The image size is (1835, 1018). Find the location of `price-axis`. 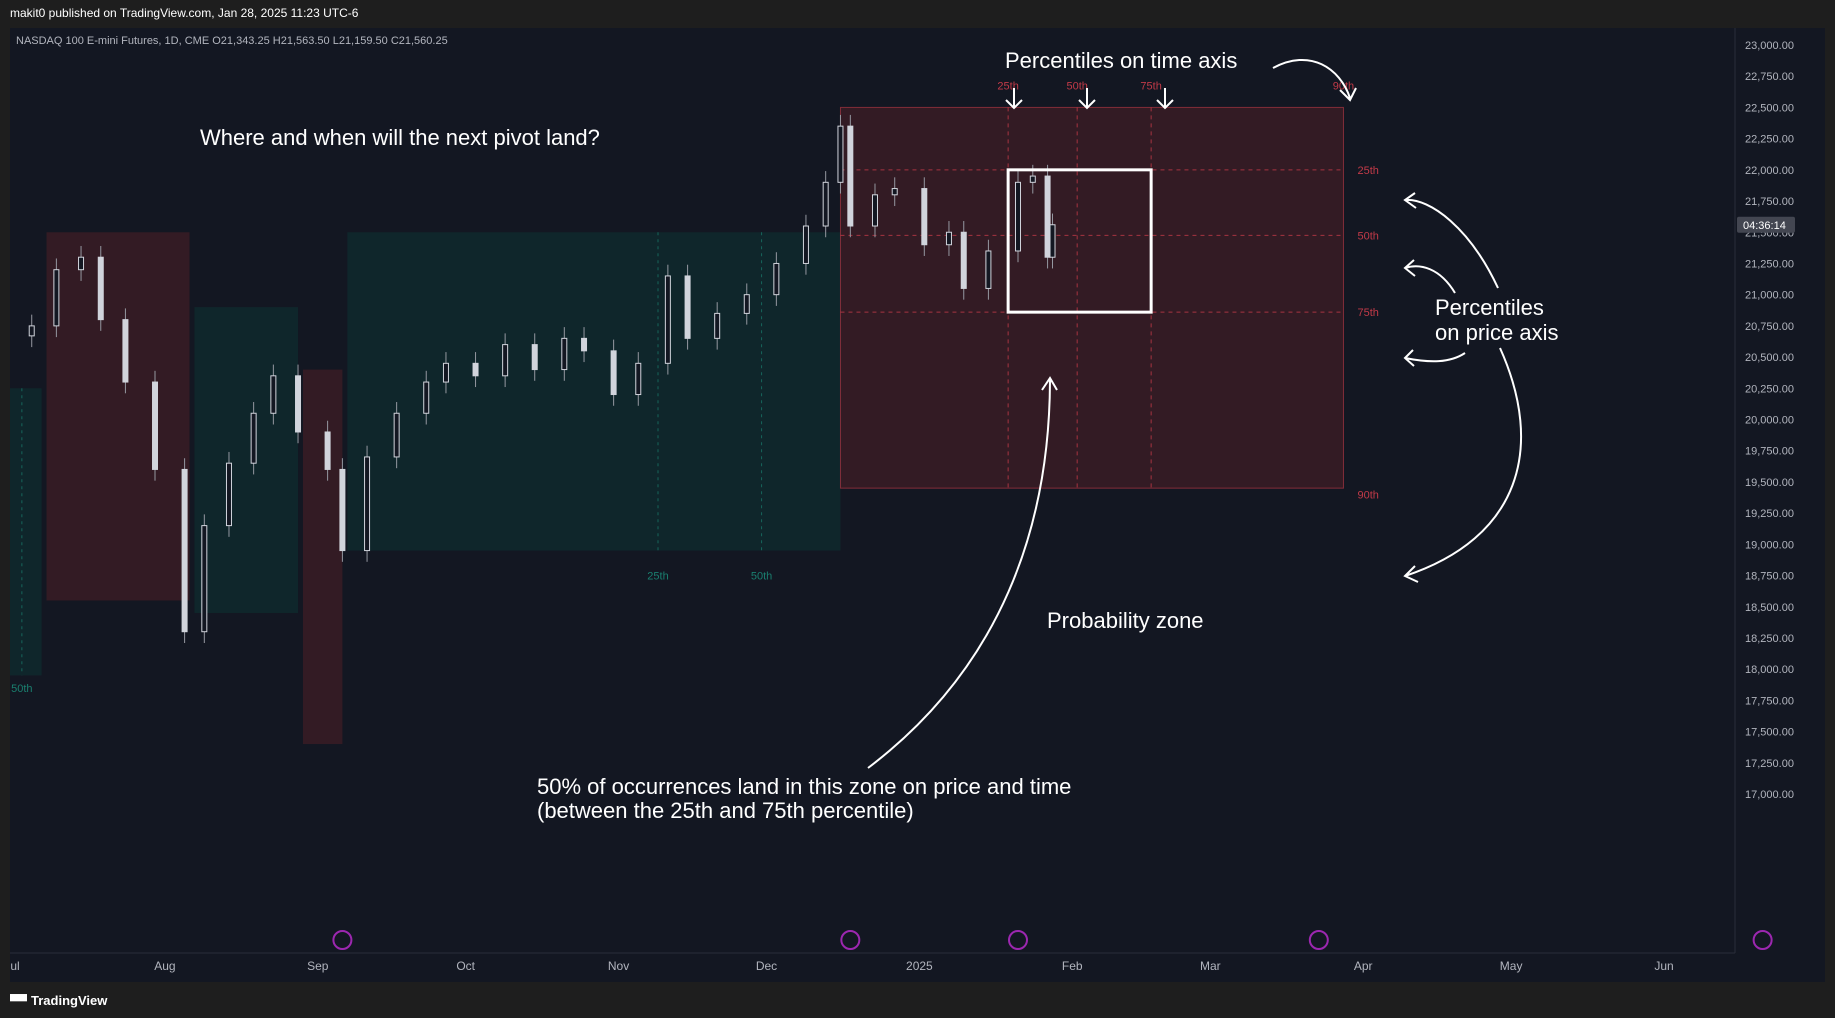

price-axis is located at coordinates (1780, 505).